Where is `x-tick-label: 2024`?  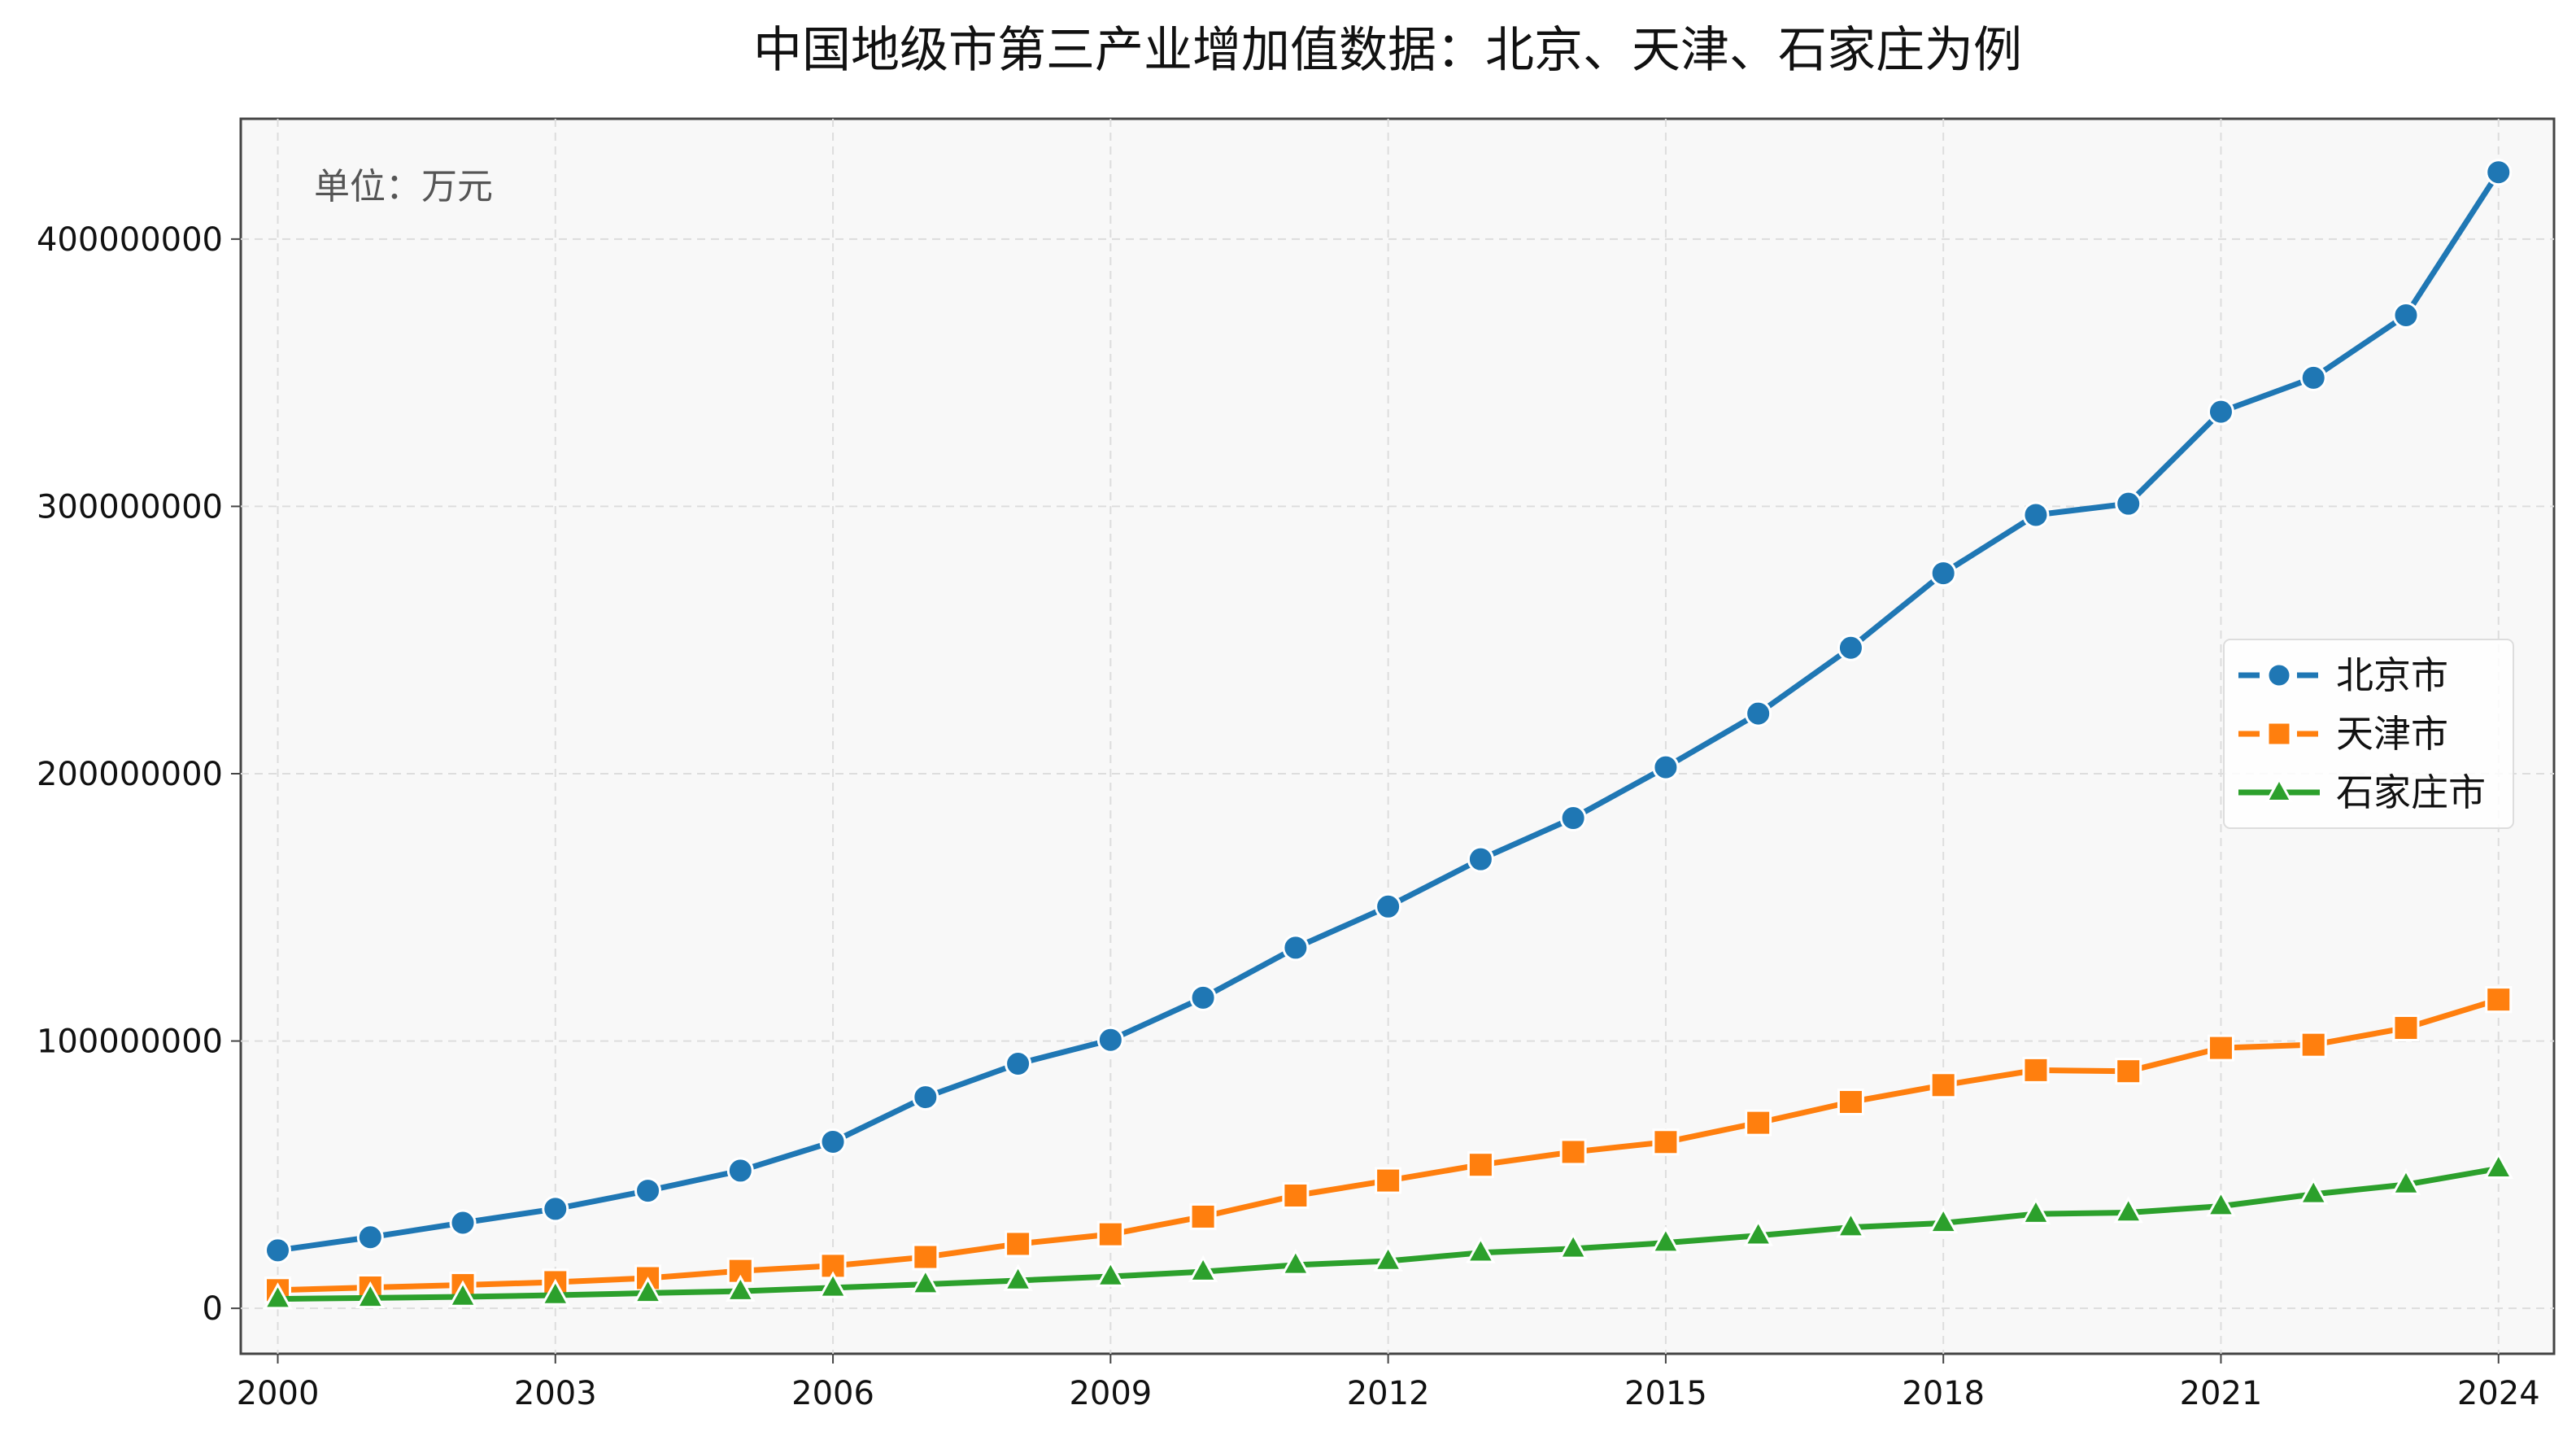 x-tick-label: 2024 is located at coordinates (2498, 1393).